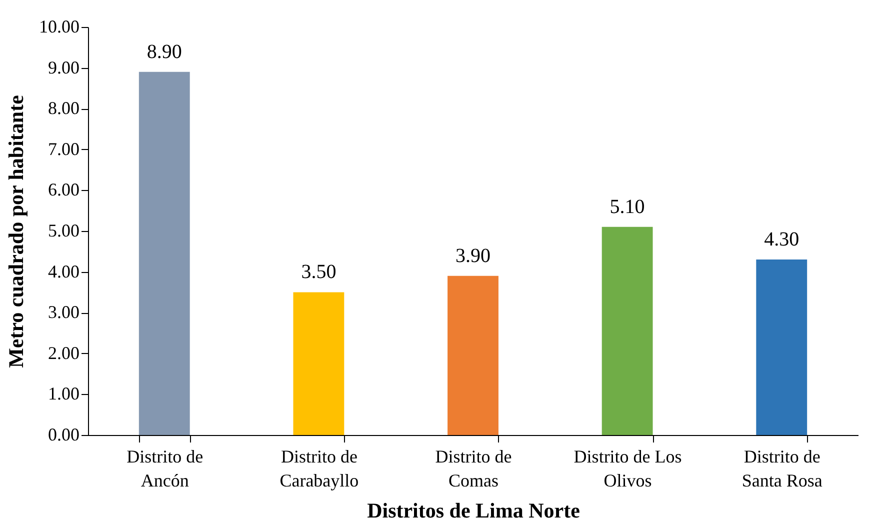 This screenshot has height=530, width=893. Describe the element at coordinates (64, 352) in the screenshot. I see `y-tick-label: 2.00` at that location.